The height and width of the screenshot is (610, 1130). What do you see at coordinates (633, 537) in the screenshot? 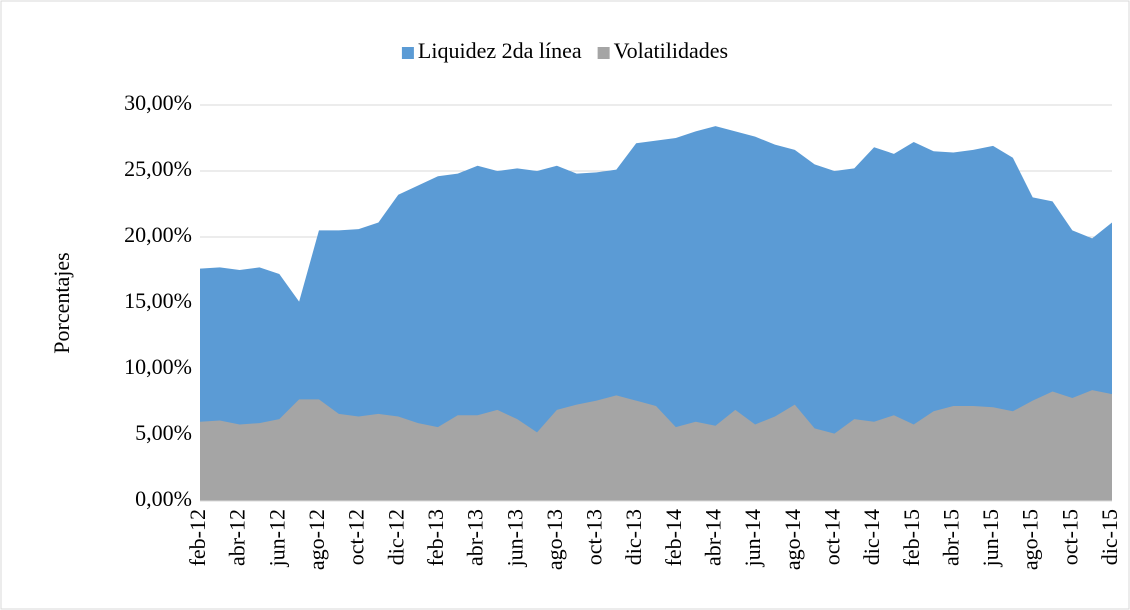
I see `x-tick-label: dic-13` at bounding box center [633, 537].